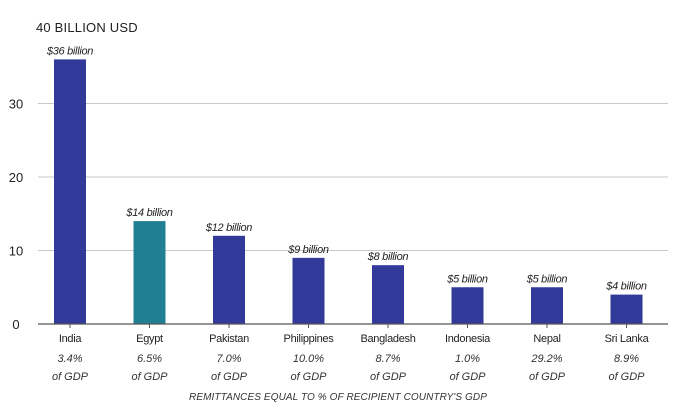  What do you see at coordinates (16, 104) in the screenshot?
I see `y-tick-label: 30` at bounding box center [16, 104].